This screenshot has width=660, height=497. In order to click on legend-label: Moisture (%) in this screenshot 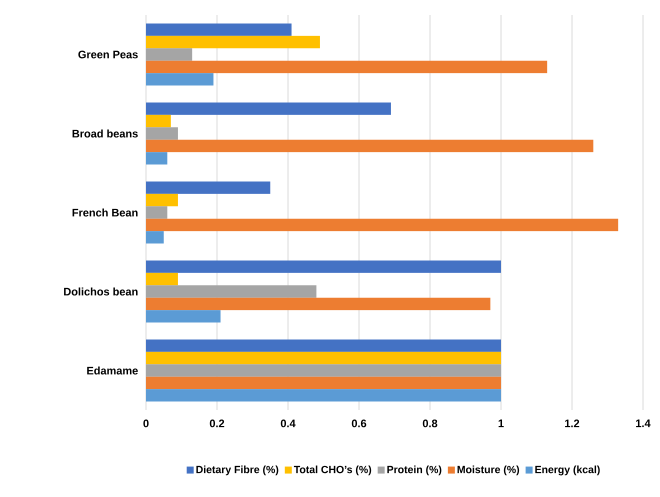, I will do `click(489, 471)`.